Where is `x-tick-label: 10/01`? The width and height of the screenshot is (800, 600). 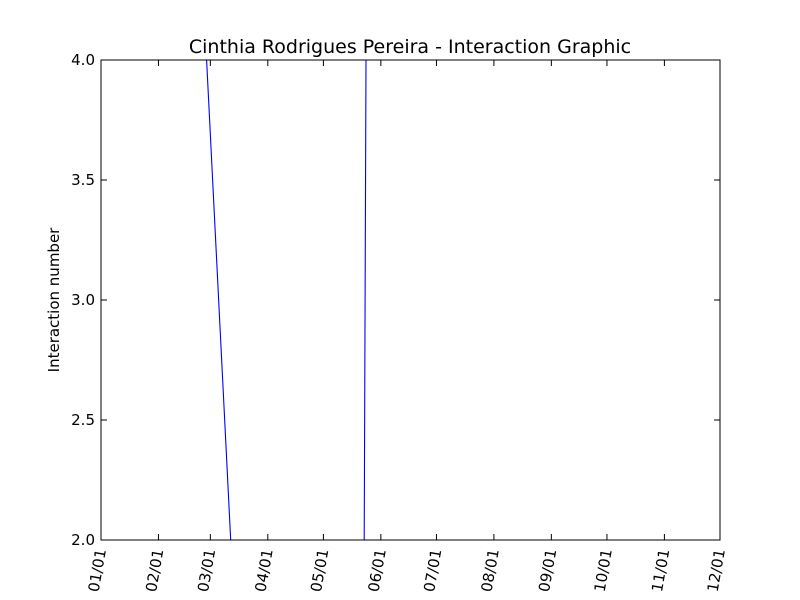 x-tick-label: 10/01 is located at coordinates (603, 571).